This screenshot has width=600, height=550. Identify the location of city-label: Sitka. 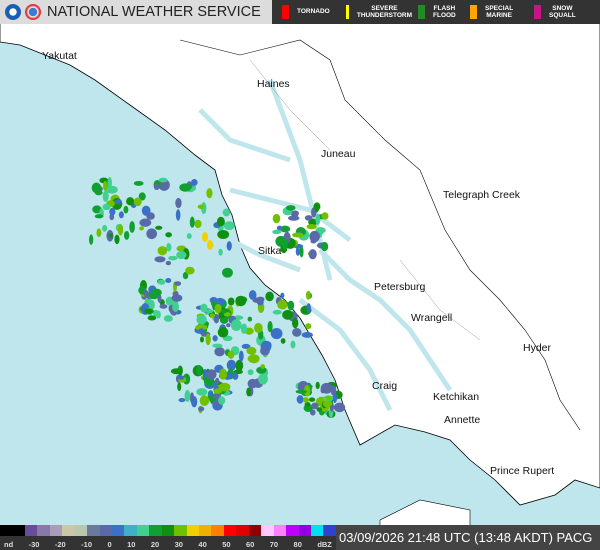
(270, 251).